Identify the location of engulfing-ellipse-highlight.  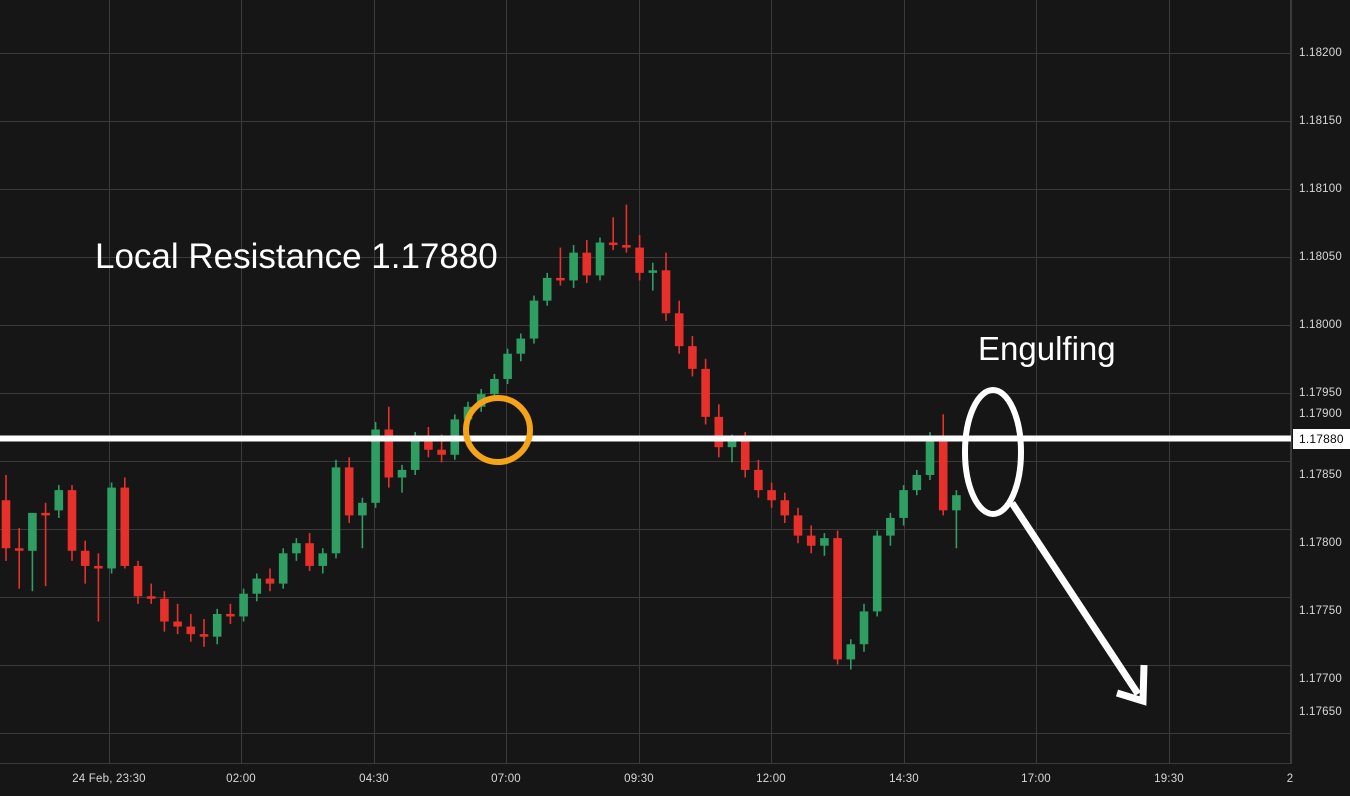
(993, 452).